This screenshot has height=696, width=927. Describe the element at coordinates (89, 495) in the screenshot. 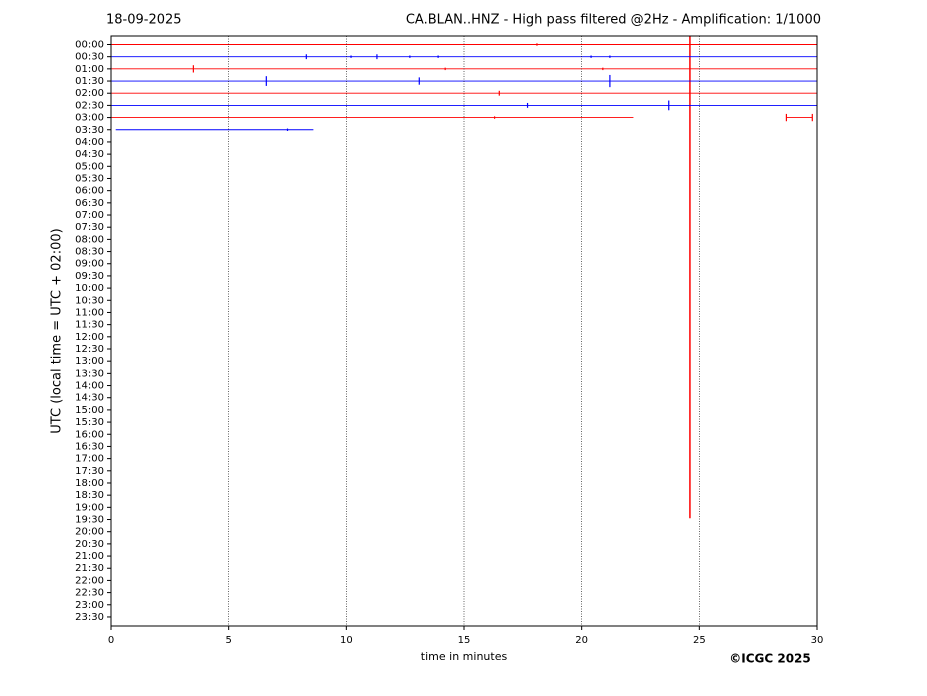

I see `y-tick-label: 18:30` at that location.